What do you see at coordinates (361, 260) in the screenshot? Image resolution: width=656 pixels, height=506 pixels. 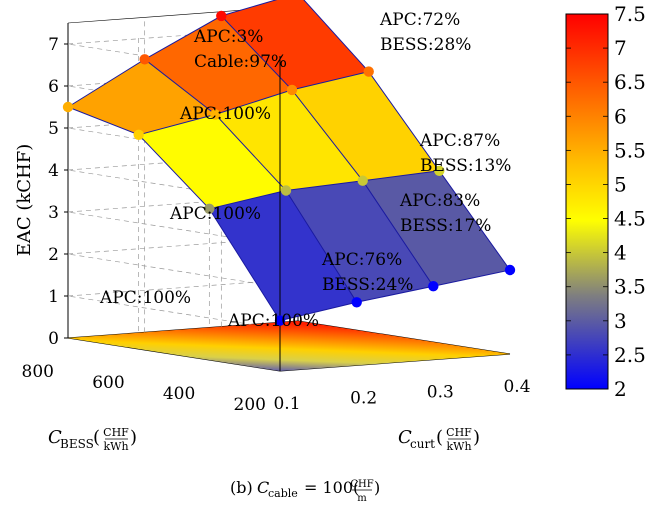 I see `annotation-label: APC:76%` at bounding box center [361, 260].